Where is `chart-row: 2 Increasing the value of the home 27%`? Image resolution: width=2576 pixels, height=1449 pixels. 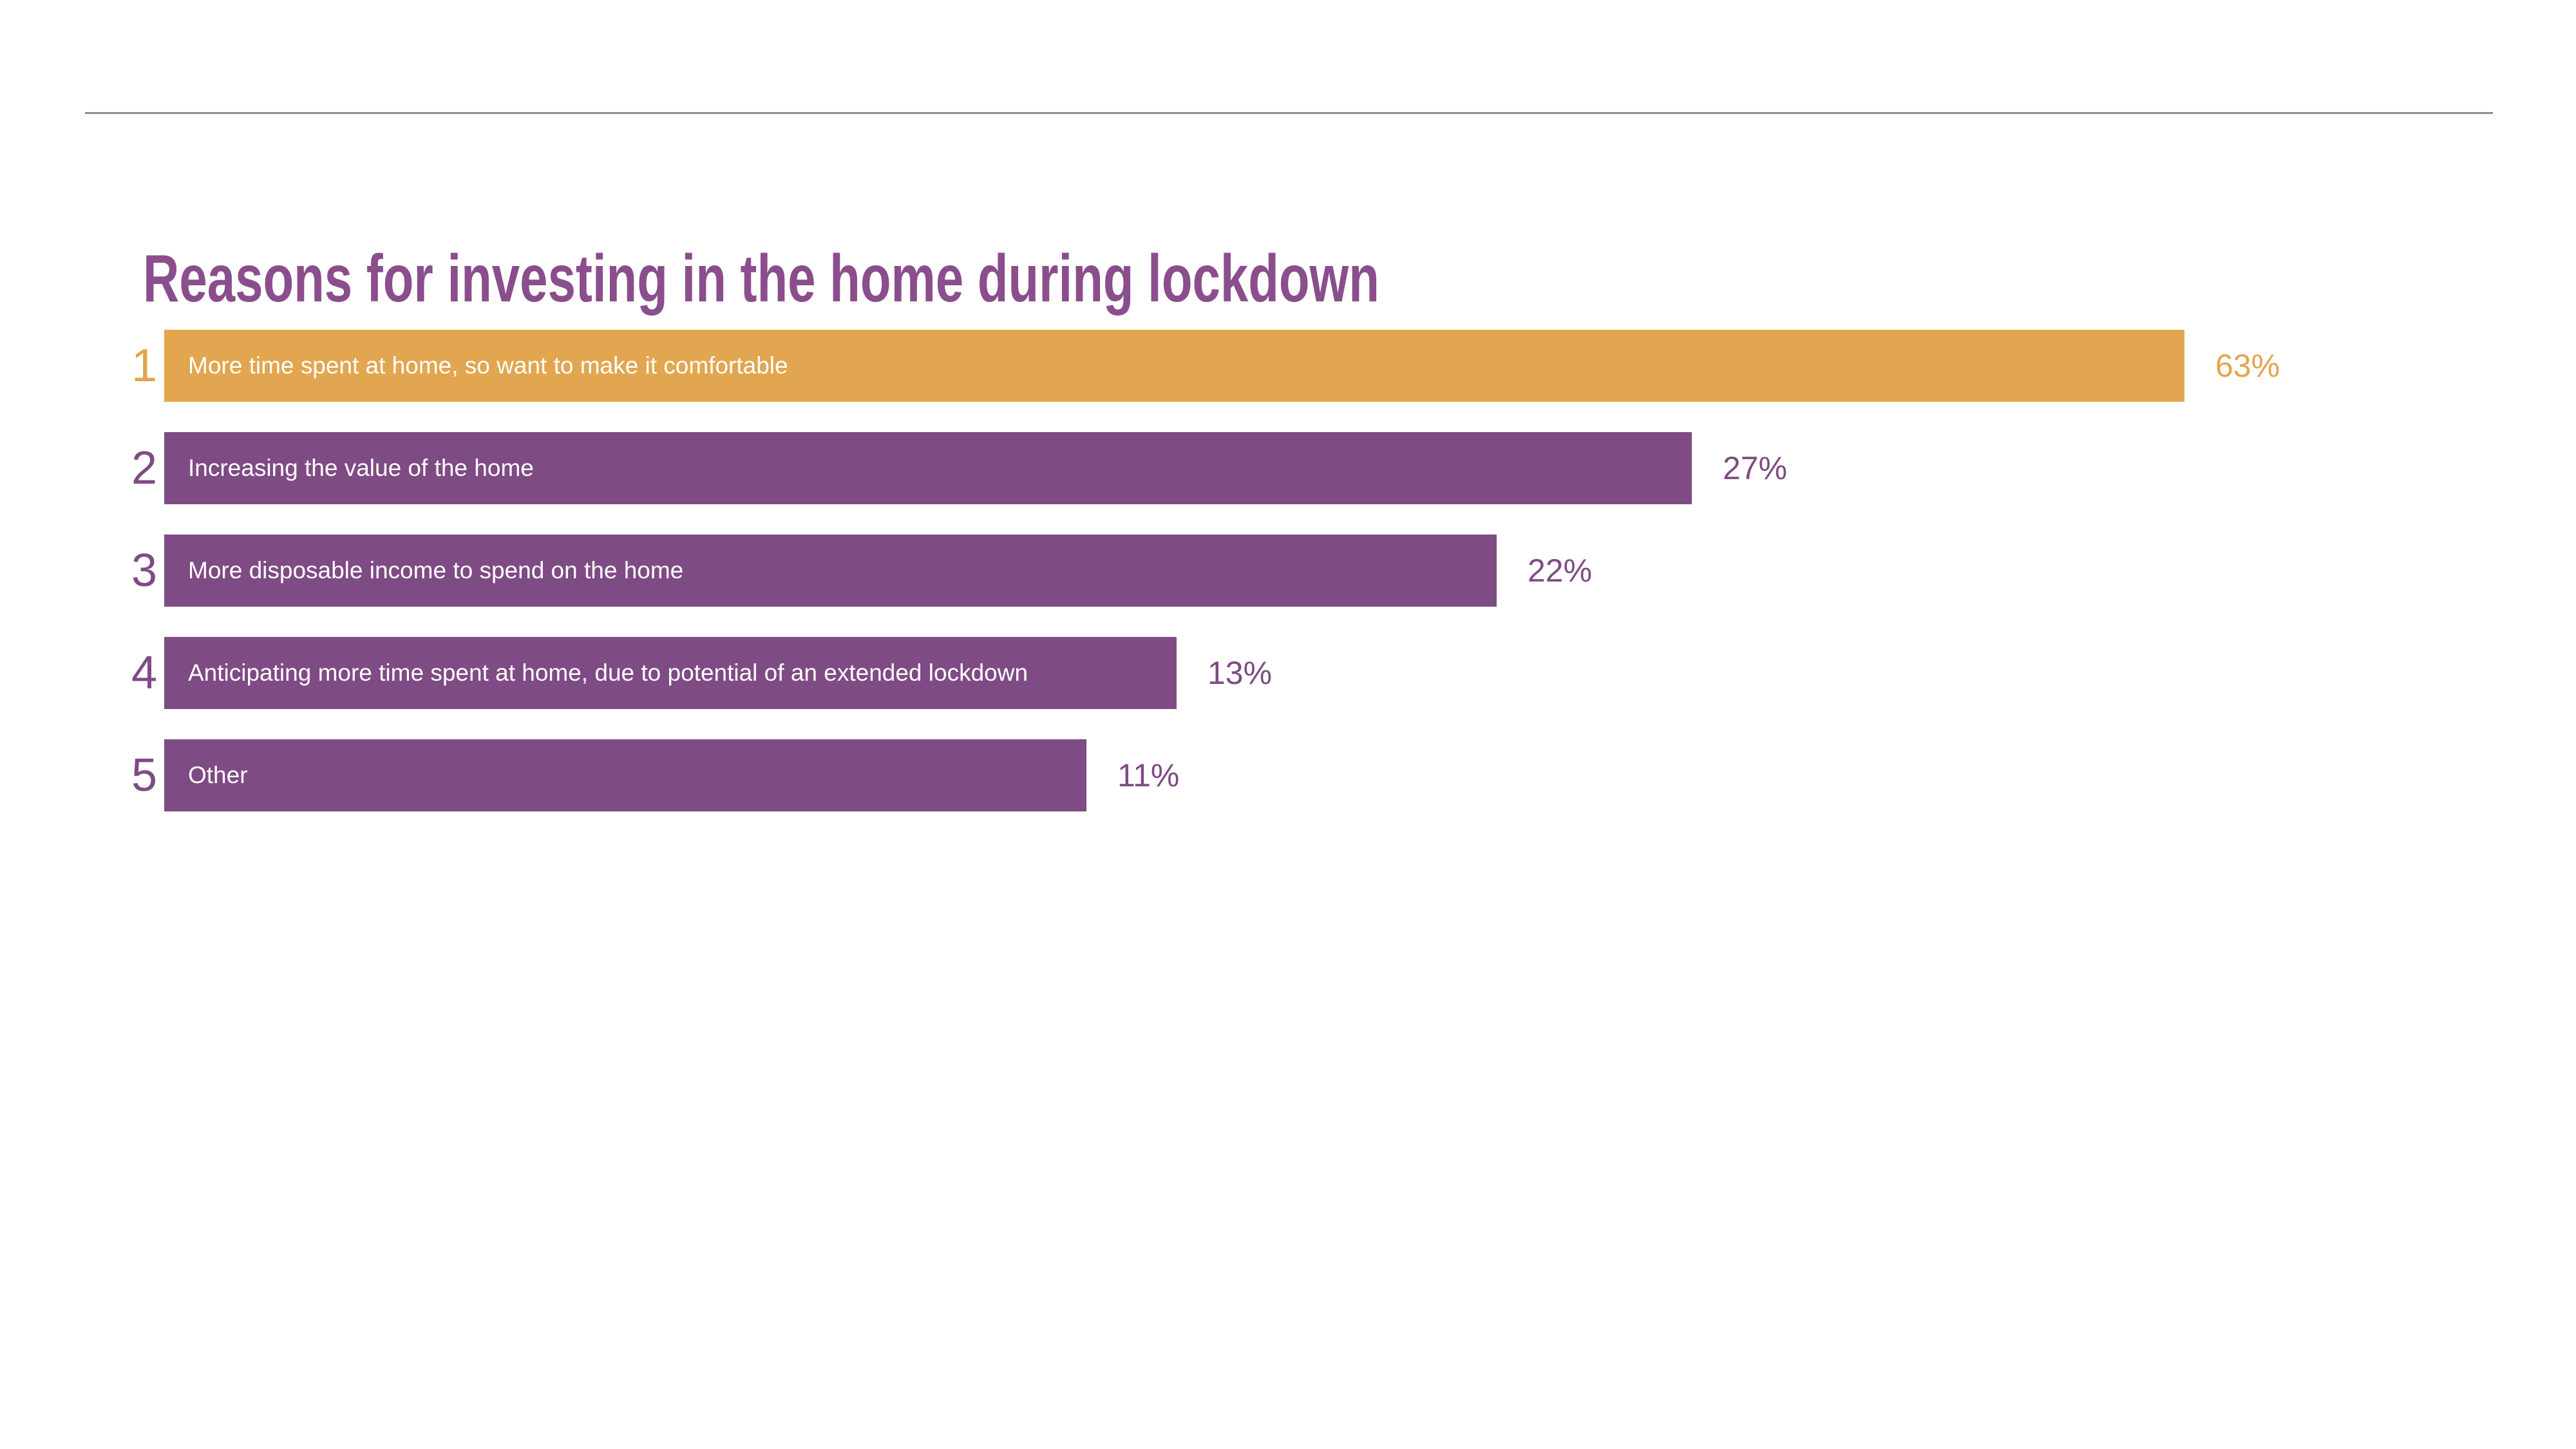
chart-row: 2 Increasing the value of the home 27% is located at coordinates (1288, 468).